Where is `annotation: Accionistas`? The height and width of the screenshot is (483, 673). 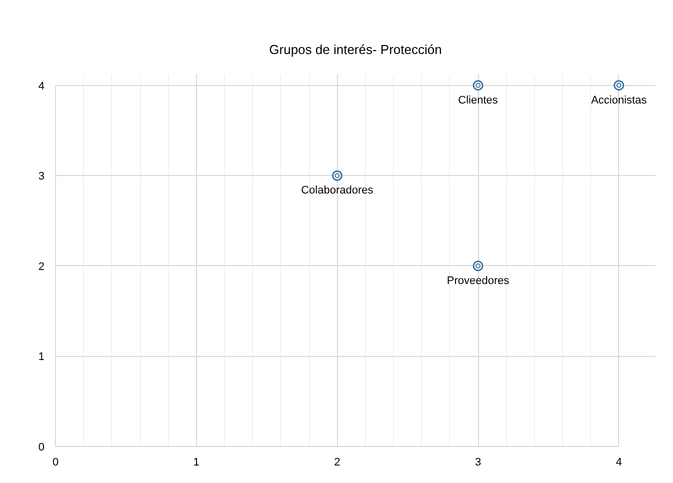 annotation: Accionistas is located at coordinates (619, 100).